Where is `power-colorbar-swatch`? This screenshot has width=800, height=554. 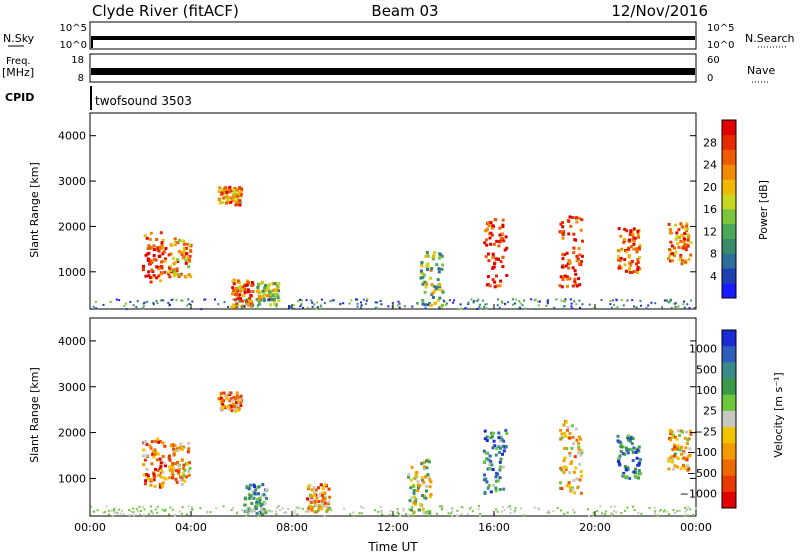
power-colorbar-swatch is located at coordinates (729, 142).